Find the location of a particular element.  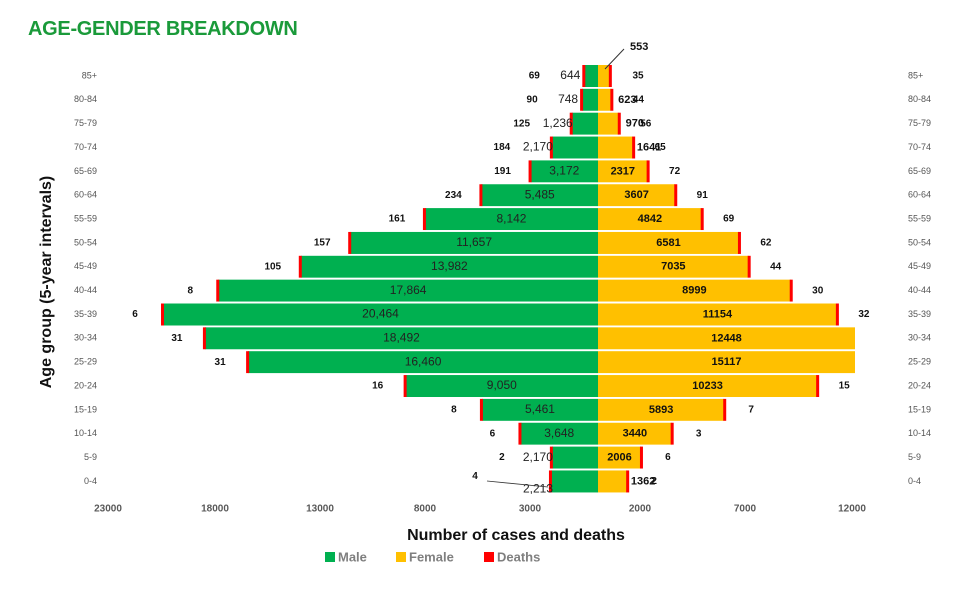

age-label-left: 75-79 is located at coordinates (85, 123).